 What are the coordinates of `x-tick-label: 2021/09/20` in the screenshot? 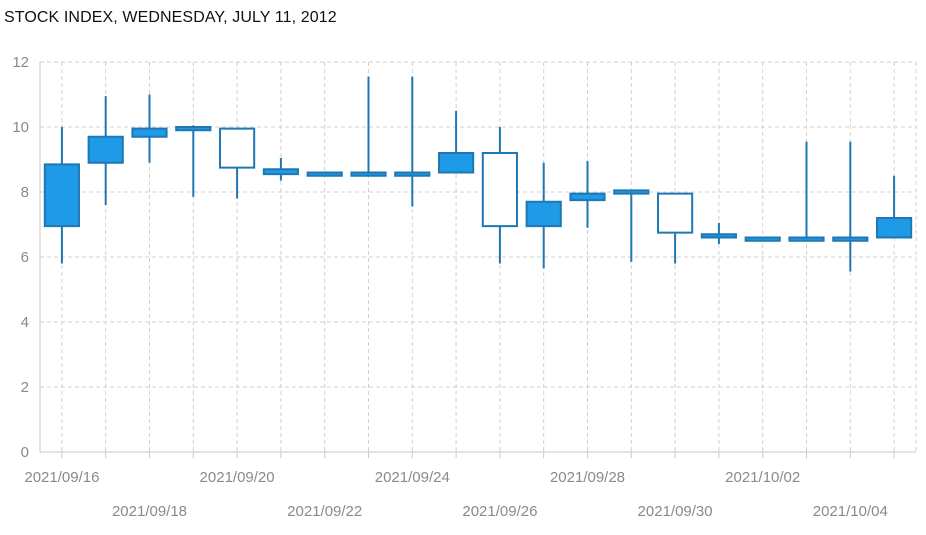 It's located at (237, 477).